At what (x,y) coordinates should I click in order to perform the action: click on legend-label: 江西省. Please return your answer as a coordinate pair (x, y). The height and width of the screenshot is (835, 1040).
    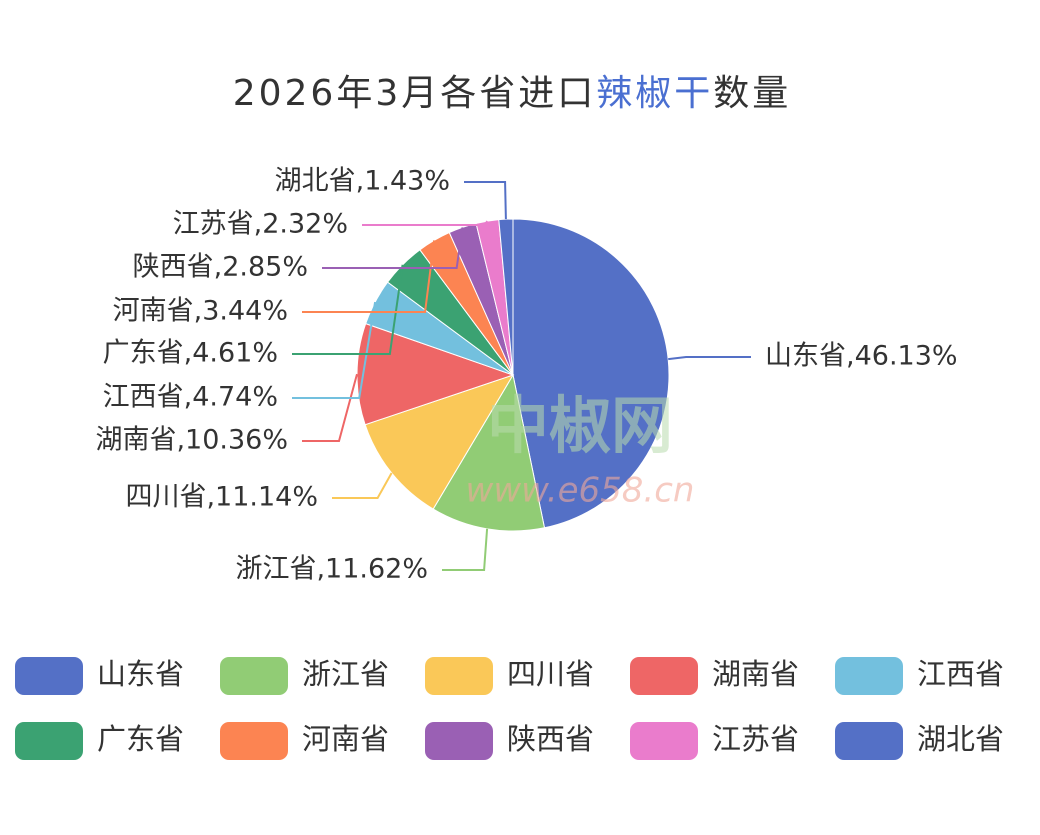
    Looking at the image, I should click on (960, 674).